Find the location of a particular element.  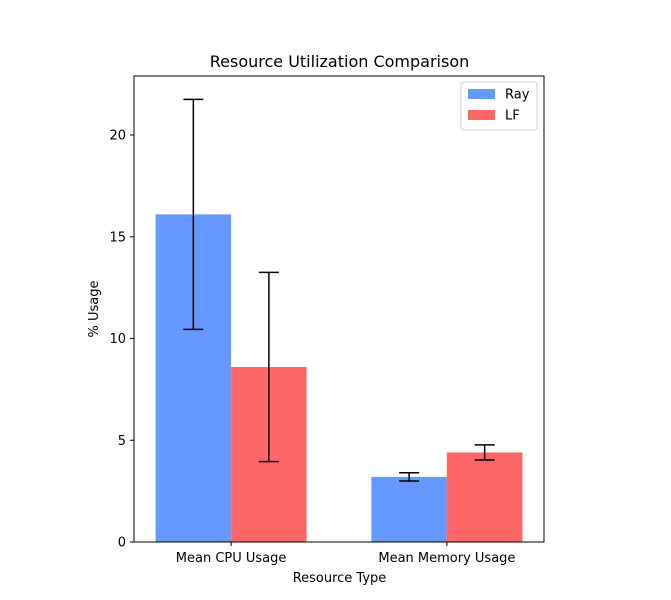

x-tick-label: Mean CPU Usage is located at coordinates (231, 558).